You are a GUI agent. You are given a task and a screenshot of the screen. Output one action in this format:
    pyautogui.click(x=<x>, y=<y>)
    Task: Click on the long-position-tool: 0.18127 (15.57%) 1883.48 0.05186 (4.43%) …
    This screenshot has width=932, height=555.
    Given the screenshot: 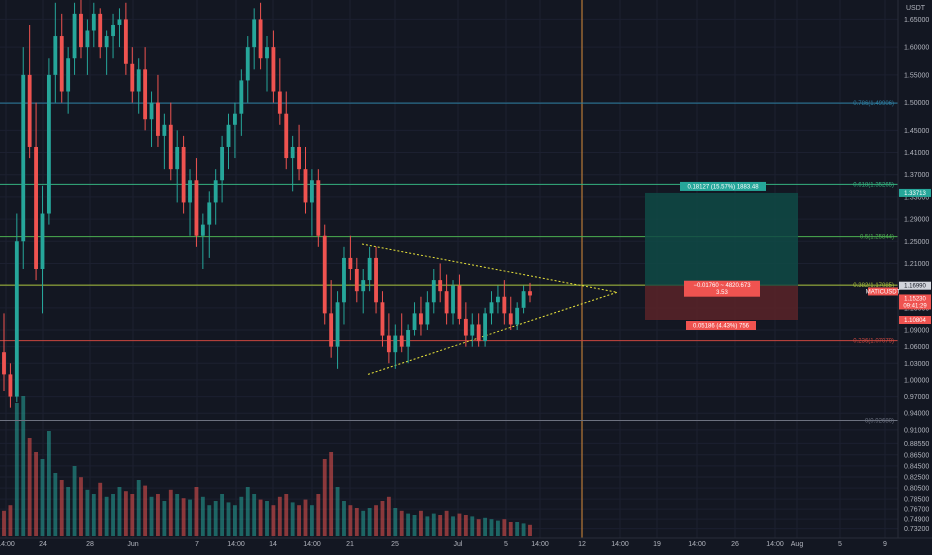 What is the action you would take?
    pyautogui.click(x=721, y=256)
    